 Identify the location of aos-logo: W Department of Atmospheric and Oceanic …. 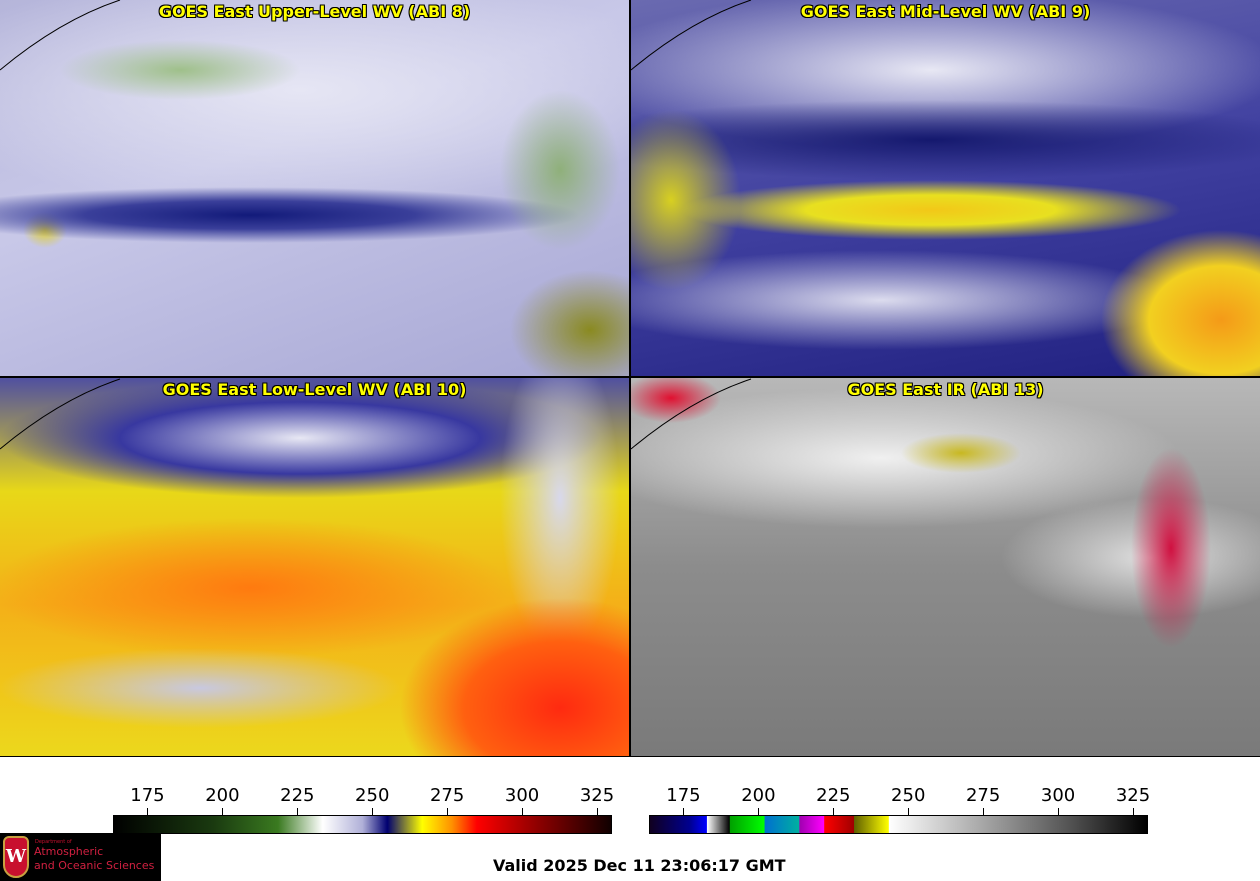
(80, 857).